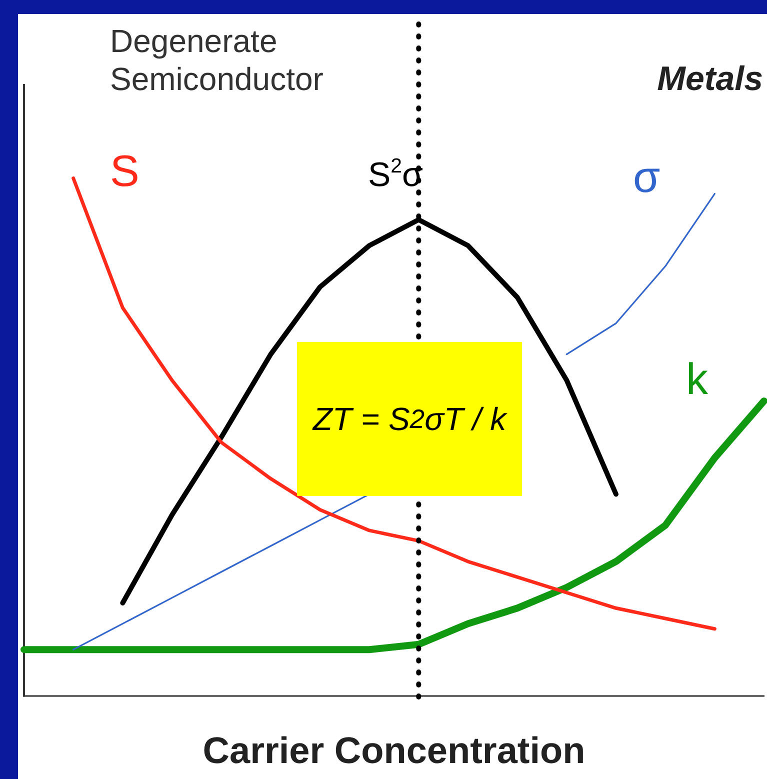  Describe the element at coordinates (697, 379) in the screenshot. I see `series-label: k` at that location.